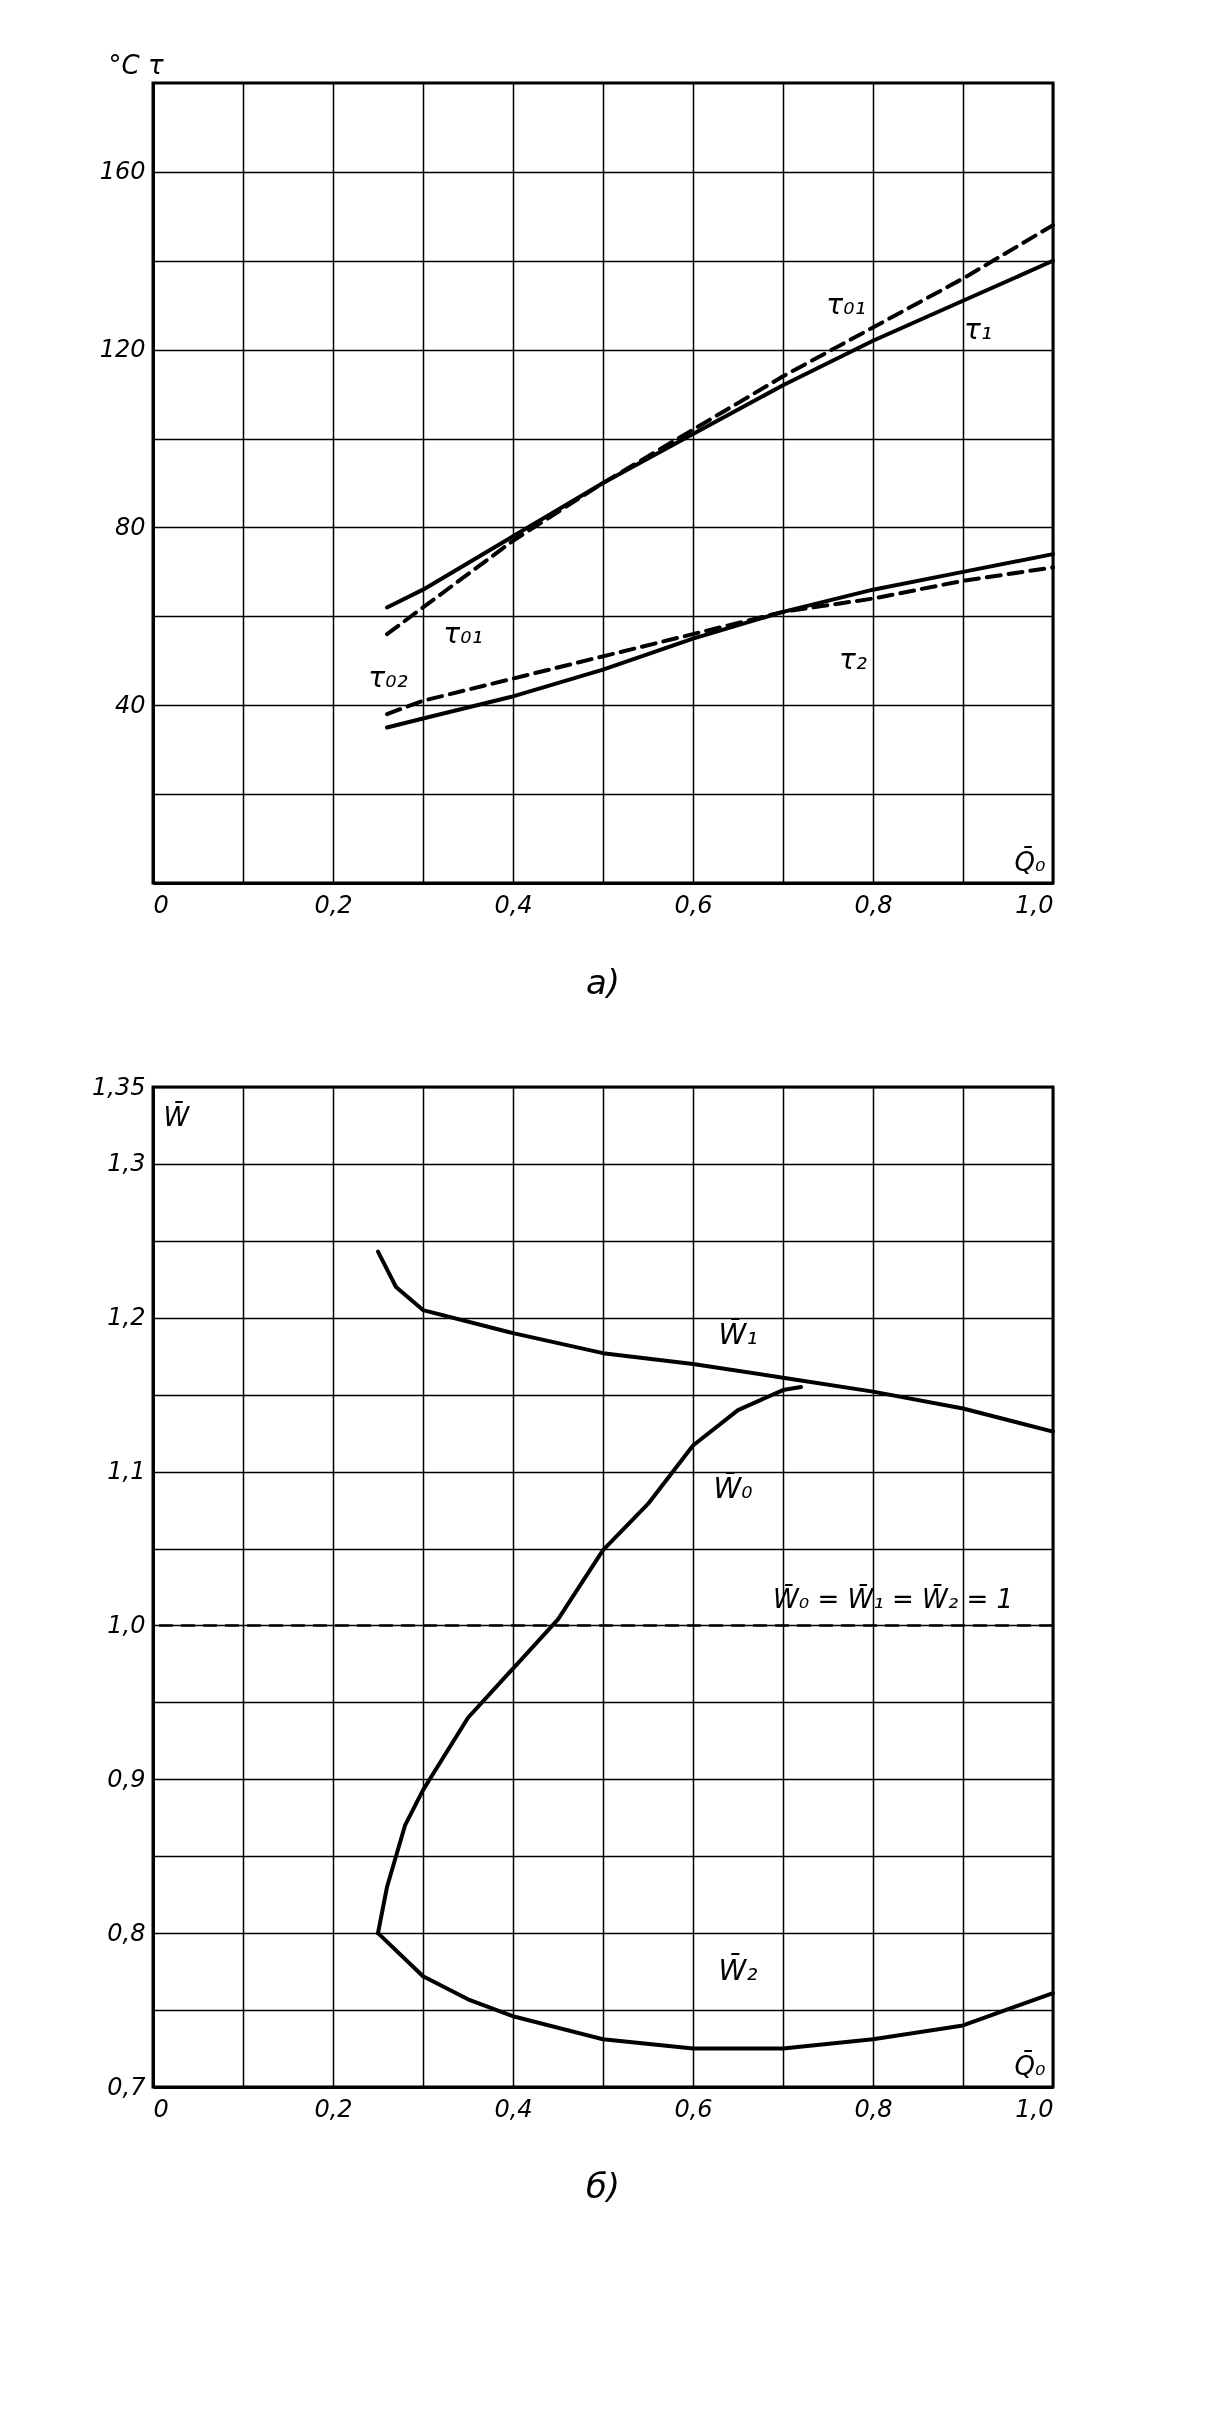 This screenshot has height=2422, width=1214. What do you see at coordinates (978, 329) in the screenshot?
I see `series-label: τ₁` at bounding box center [978, 329].